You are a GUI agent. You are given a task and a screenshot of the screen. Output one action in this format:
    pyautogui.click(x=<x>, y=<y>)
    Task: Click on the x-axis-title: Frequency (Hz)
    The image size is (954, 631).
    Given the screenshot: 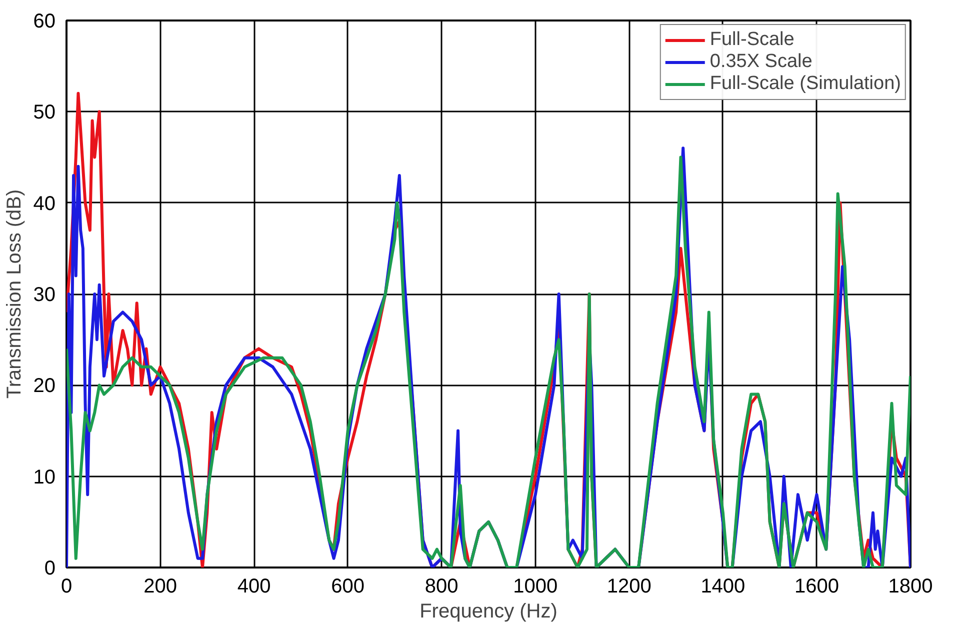 What is the action you would take?
    pyautogui.click(x=489, y=611)
    